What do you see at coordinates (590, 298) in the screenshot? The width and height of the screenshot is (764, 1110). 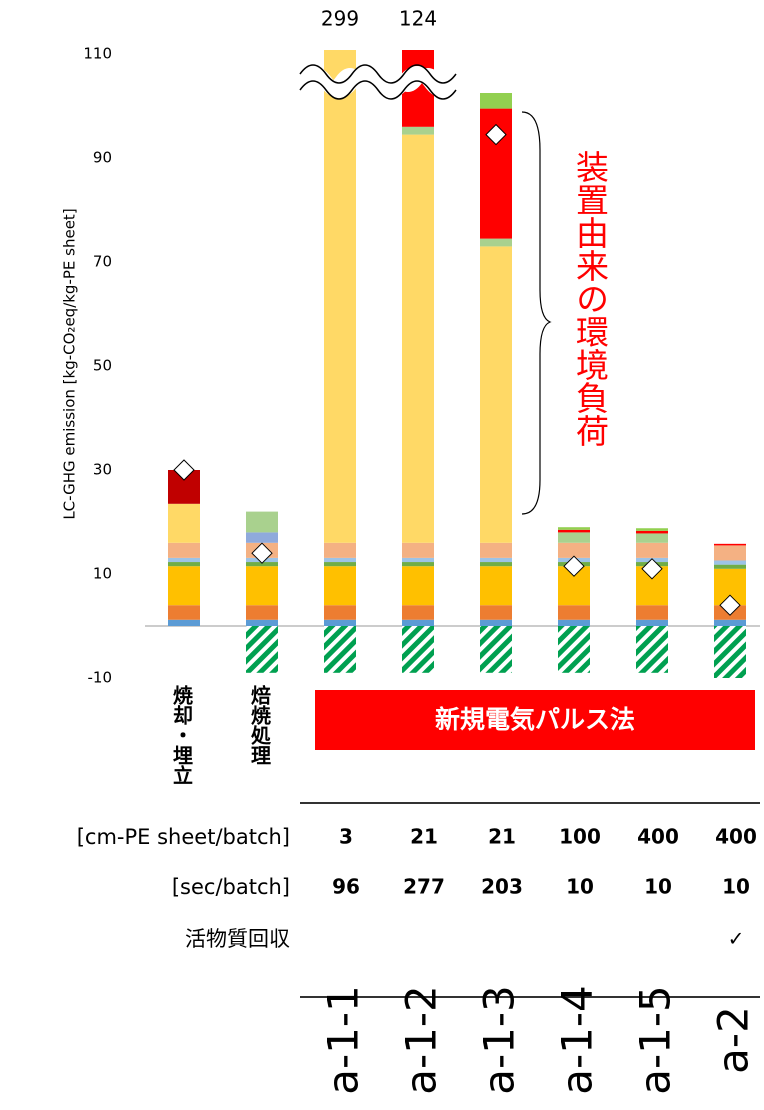 I see `annotation: 装置由来の環境負荷` at bounding box center [590, 298].